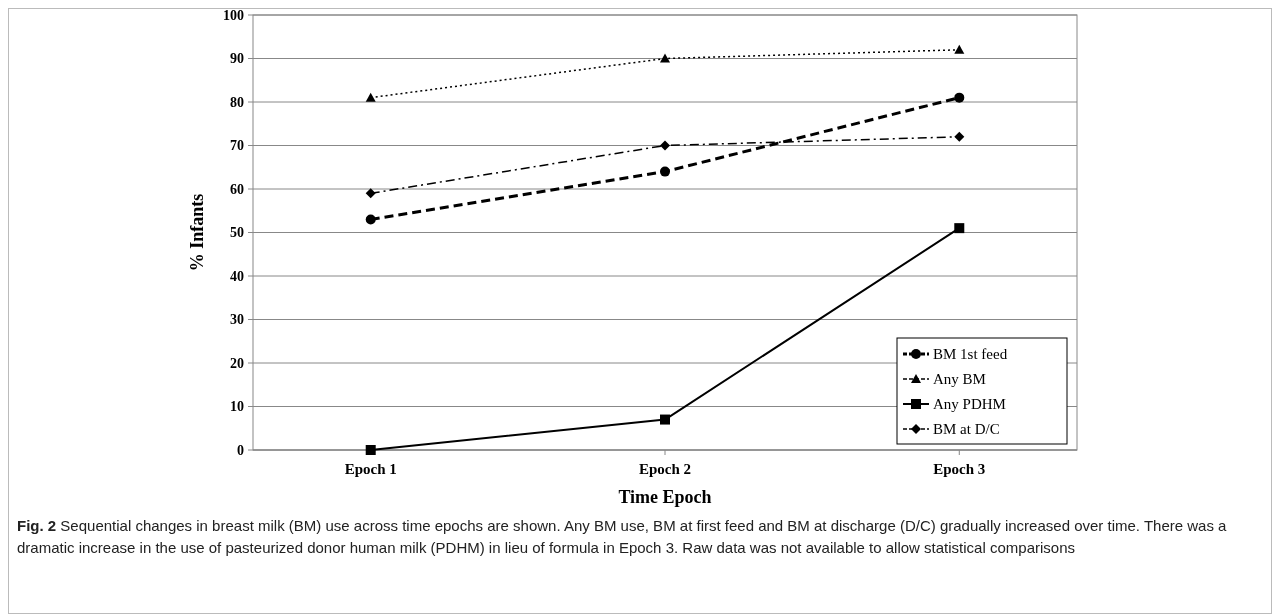  What do you see at coordinates (197, 232) in the screenshot?
I see `y-axis-title: % Infants` at bounding box center [197, 232].